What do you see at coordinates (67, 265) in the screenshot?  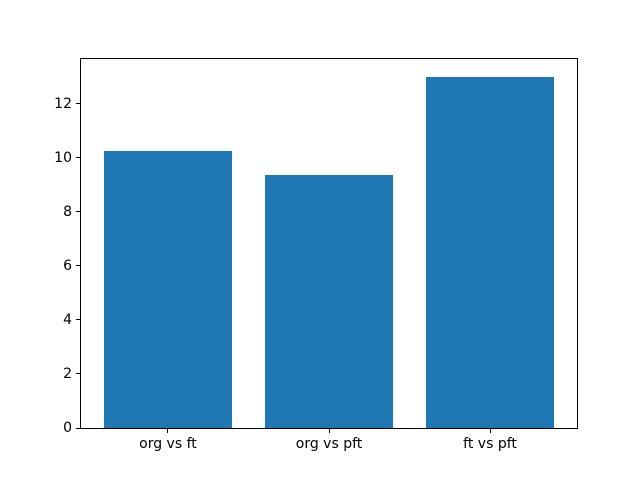 I see `y-tick-label: 6` at bounding box center [67, 265].